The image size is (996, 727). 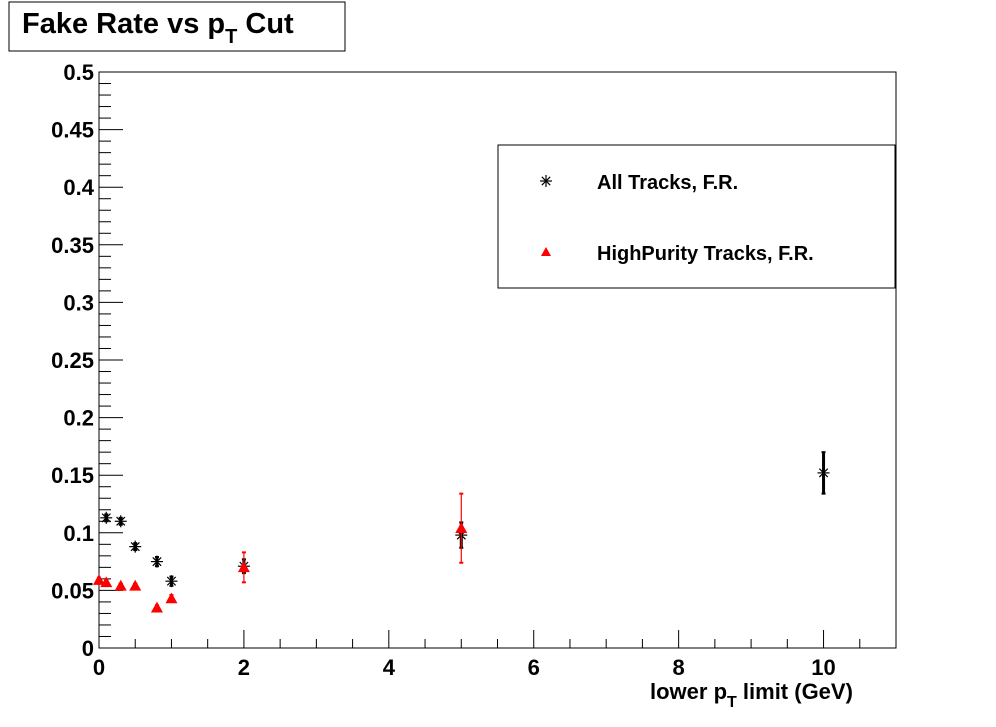 What do you see at coordinates (88, 648) in the screenshot?
I see `y-tick-label: 0` at bounding box center [88, 648].